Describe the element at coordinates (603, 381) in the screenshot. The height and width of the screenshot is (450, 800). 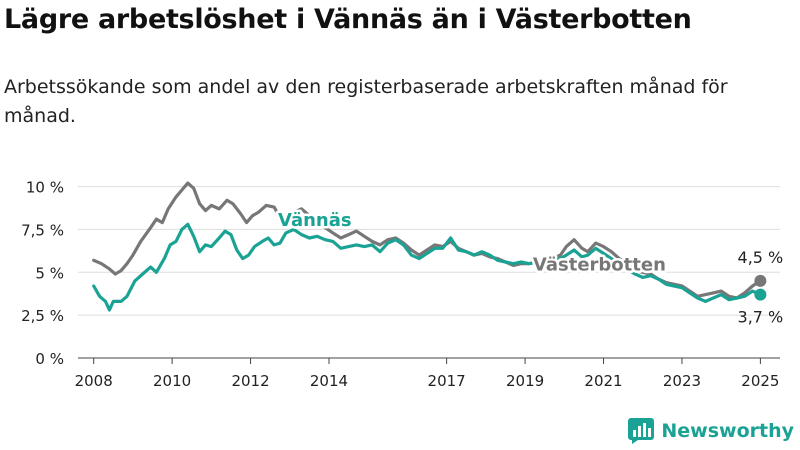
I see `x-tick-label: 2021` at that location.